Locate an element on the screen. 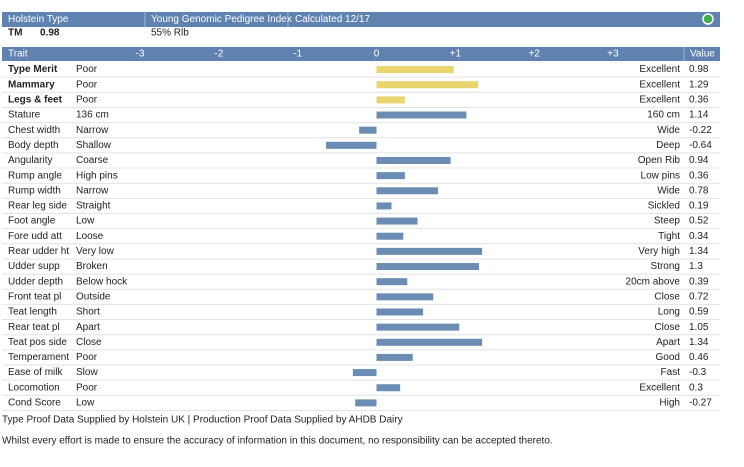 This screenshot has width=744, height=467. value: 1.05 is located at coordinates (699, 327).